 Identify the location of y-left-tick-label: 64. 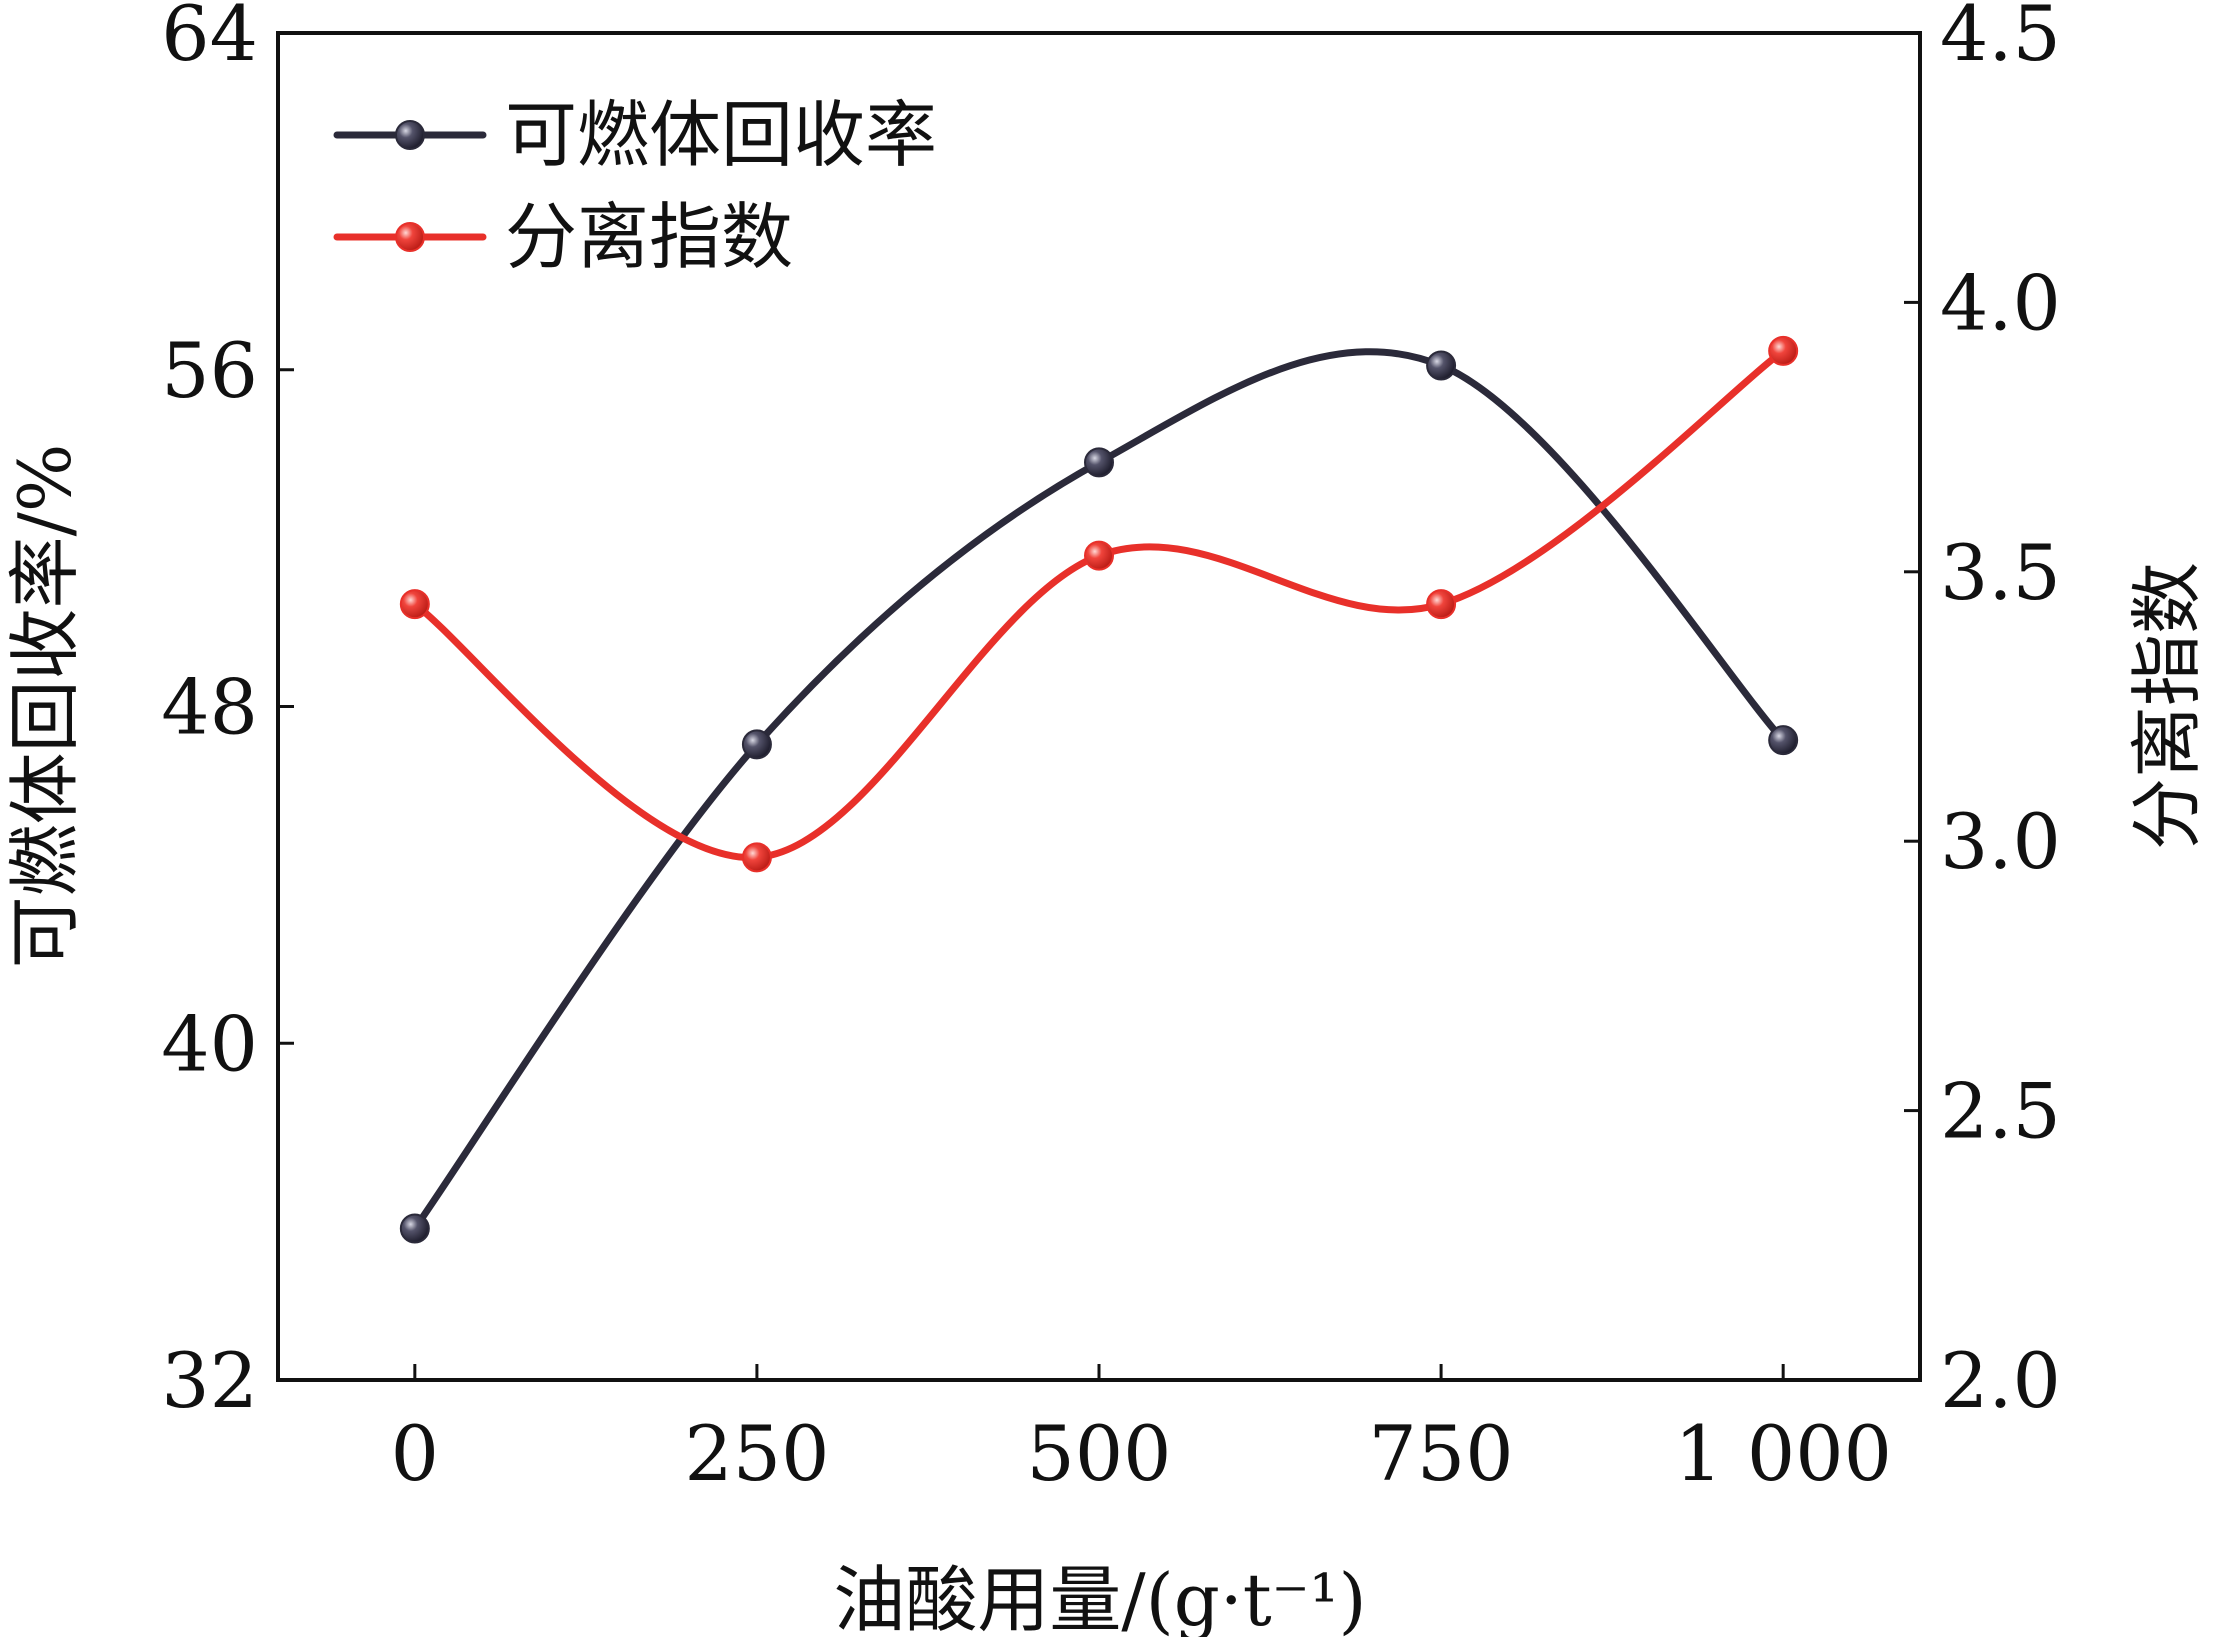
(209, 39).